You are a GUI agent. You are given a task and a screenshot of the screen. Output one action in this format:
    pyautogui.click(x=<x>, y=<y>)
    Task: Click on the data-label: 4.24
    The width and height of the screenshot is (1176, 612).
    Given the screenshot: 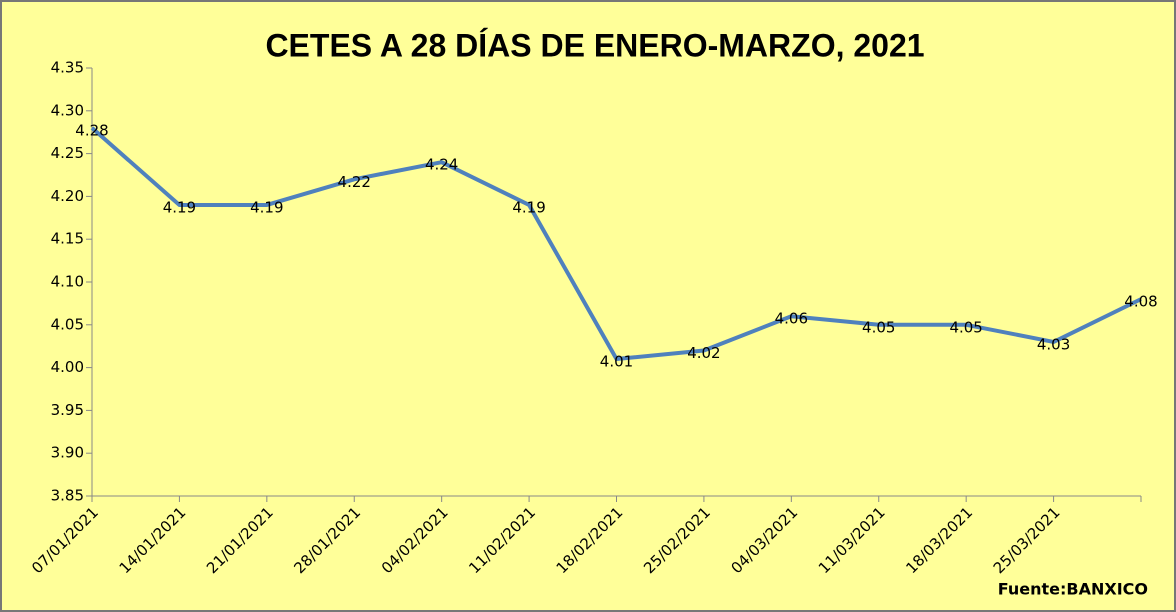 What is the action you would take?
    pyautogui.click(x=441, y=165)
    